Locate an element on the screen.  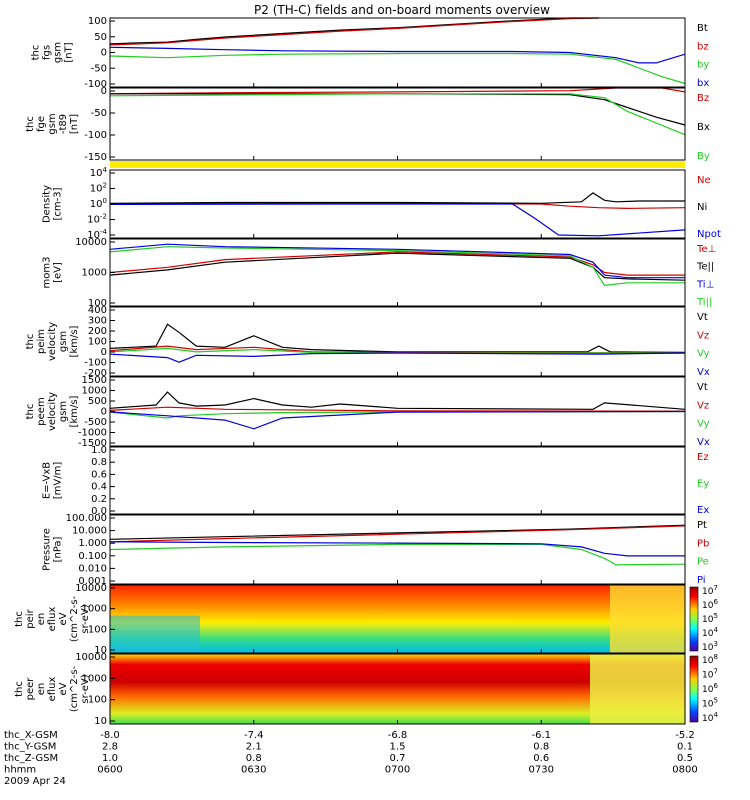
spectrogram-late-region is located at coordinates (647, 619).